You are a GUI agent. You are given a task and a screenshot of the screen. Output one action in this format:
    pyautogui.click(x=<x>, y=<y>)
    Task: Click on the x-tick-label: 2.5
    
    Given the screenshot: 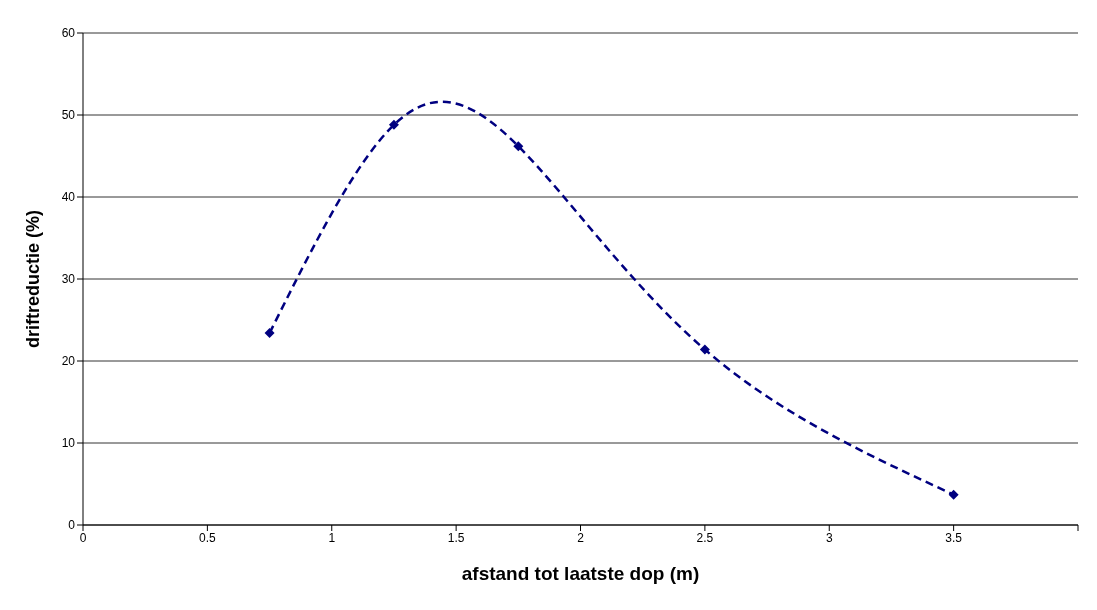 What is the action you would take?
    pyautogui.click(x=705, y=537)
    